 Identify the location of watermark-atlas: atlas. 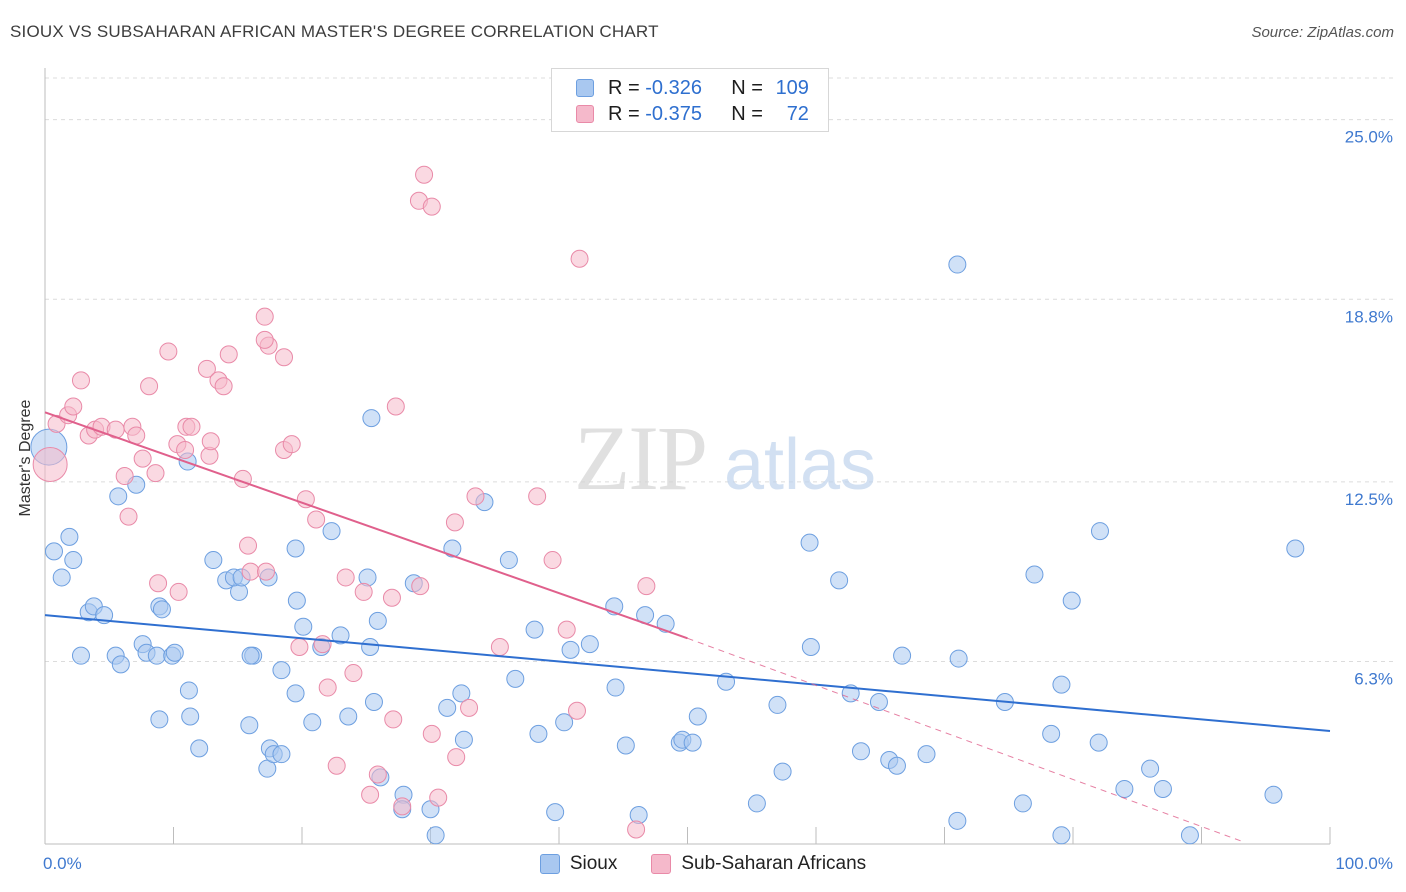
(800, 465).